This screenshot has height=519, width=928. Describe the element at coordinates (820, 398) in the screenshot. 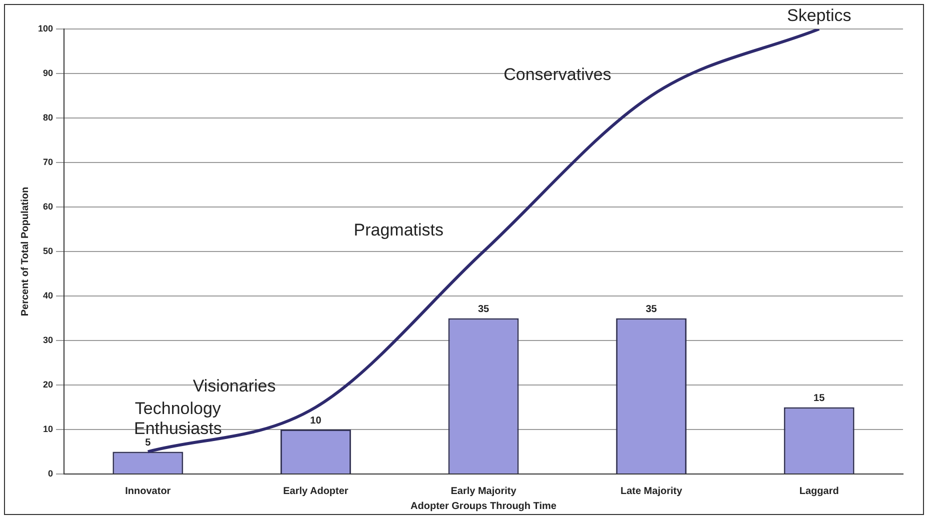

I see `data-label: 15` at that location.